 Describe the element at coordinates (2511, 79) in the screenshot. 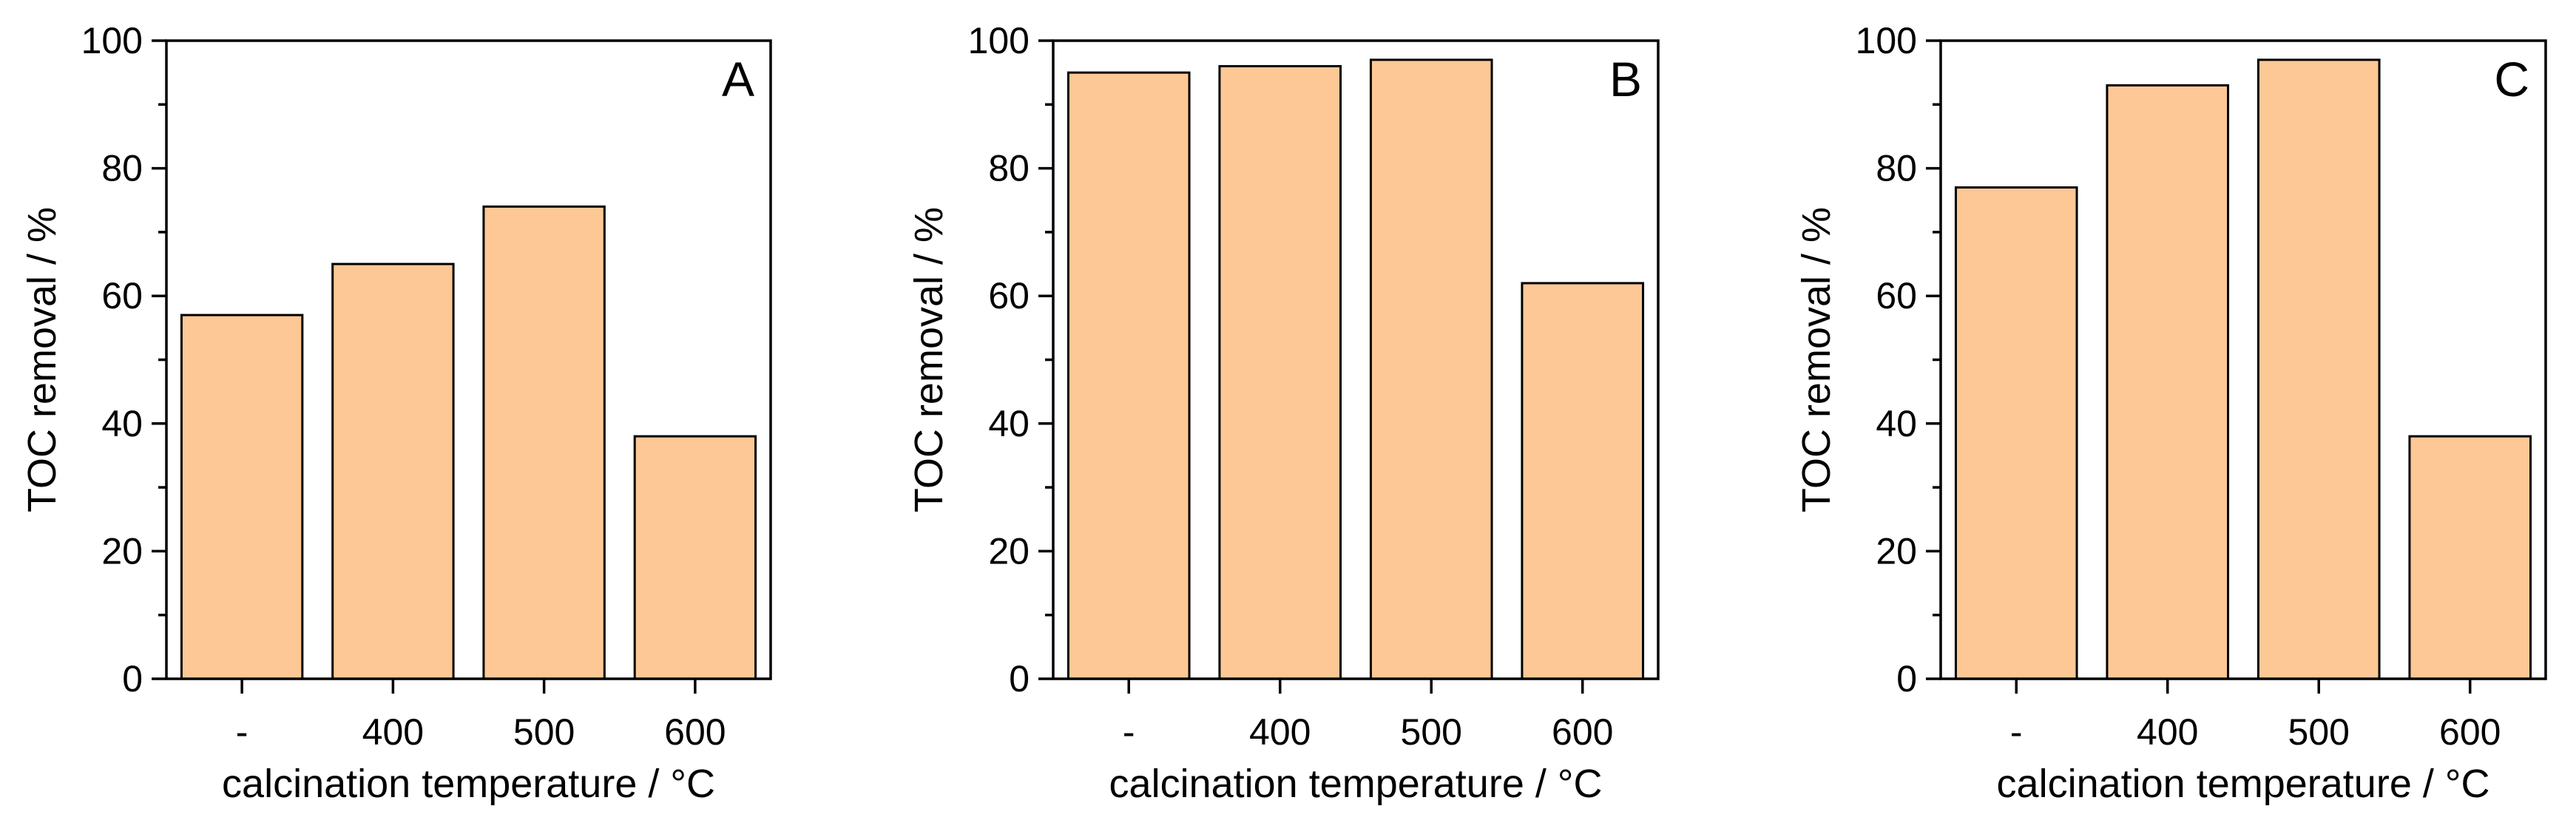

I see `panel-label: C` at that location.